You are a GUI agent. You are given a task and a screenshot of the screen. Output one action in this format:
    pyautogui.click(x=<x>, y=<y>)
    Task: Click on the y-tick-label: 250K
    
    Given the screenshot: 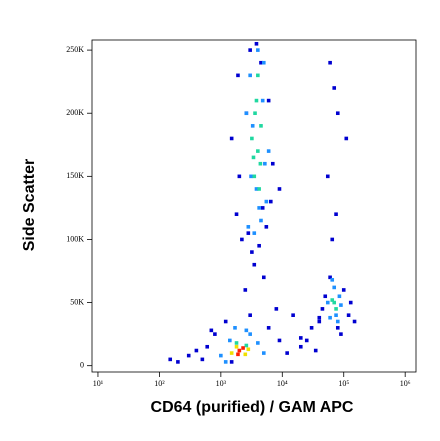 What is the action you would take?
    pyautogui.click(x=75, y=49)
    